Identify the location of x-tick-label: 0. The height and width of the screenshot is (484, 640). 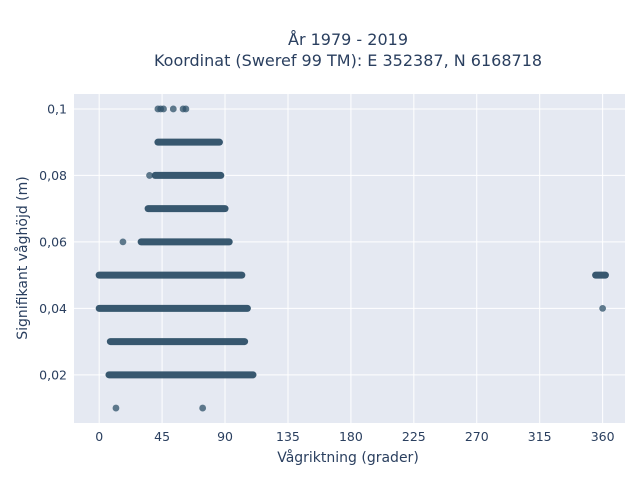
(99, 436).